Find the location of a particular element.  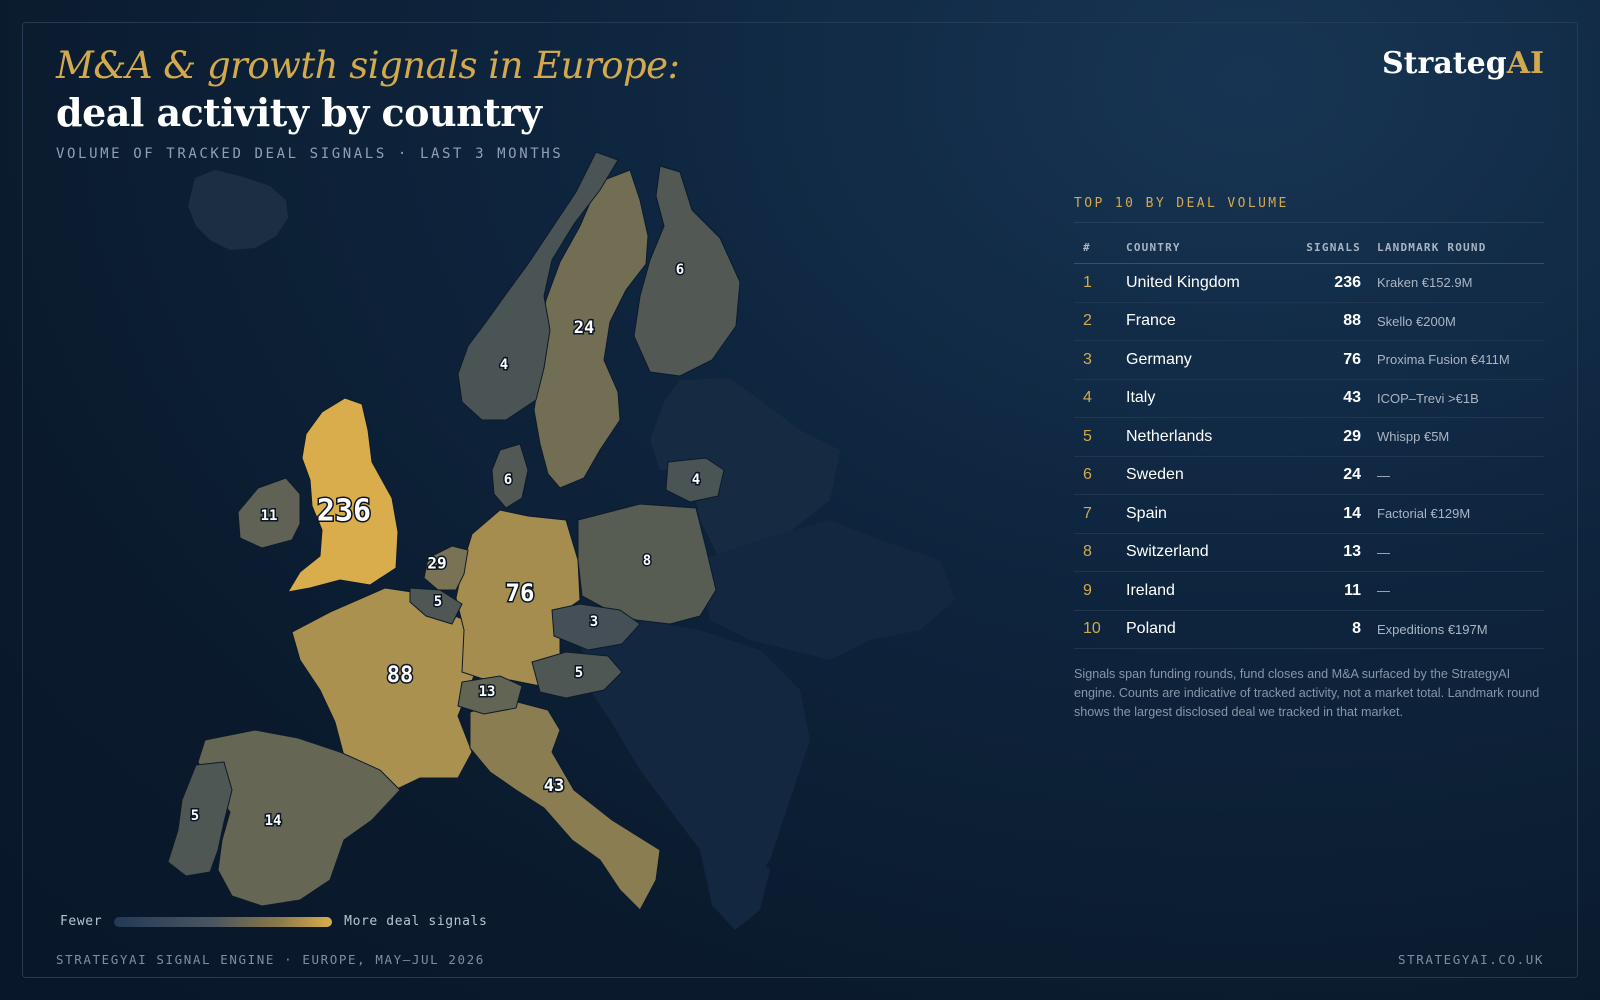

rank-cell: 9 is located at coordinates (1100, 591).